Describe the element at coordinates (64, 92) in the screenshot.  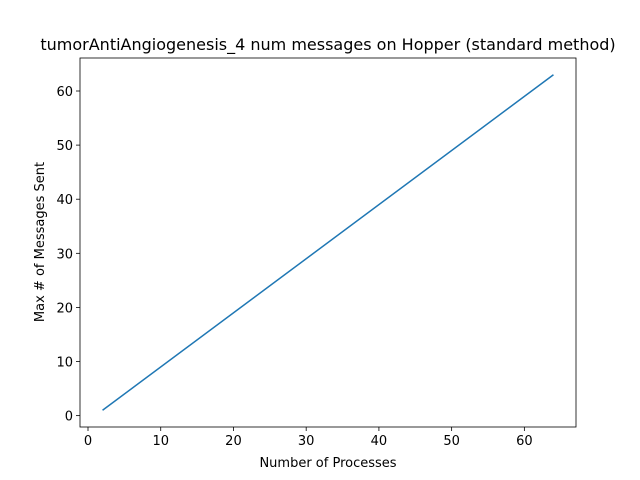
I see `y-tick-label: 60` at that location.